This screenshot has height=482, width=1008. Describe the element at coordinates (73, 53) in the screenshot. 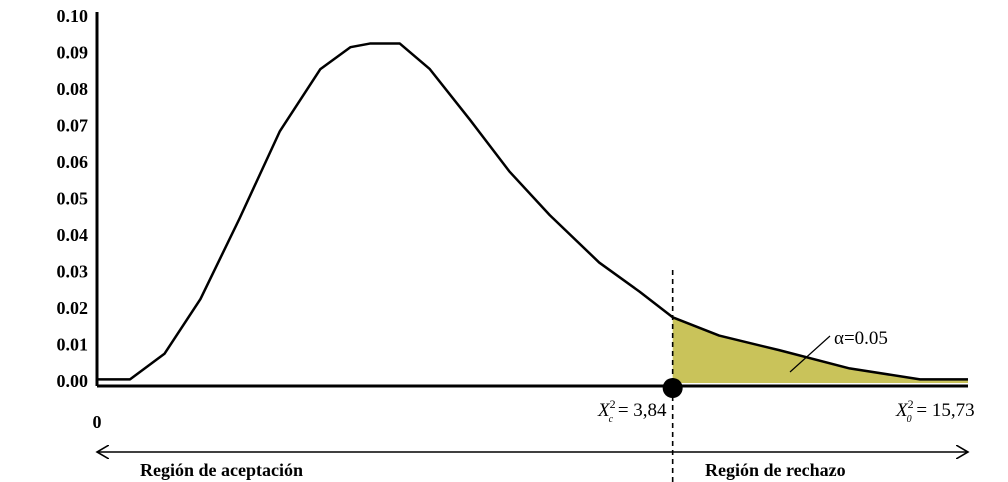

I see `y-tick-label: 0.09` at that location.